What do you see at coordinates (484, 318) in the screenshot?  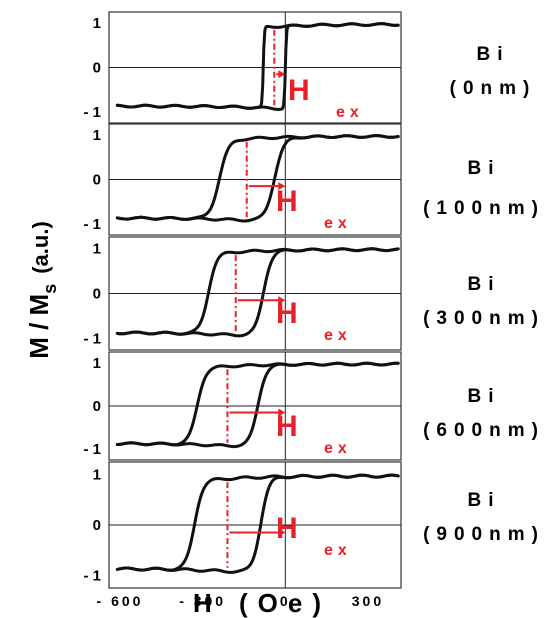 I see `panel-label-line2: (300nm)` at bounding box center [484, 318].